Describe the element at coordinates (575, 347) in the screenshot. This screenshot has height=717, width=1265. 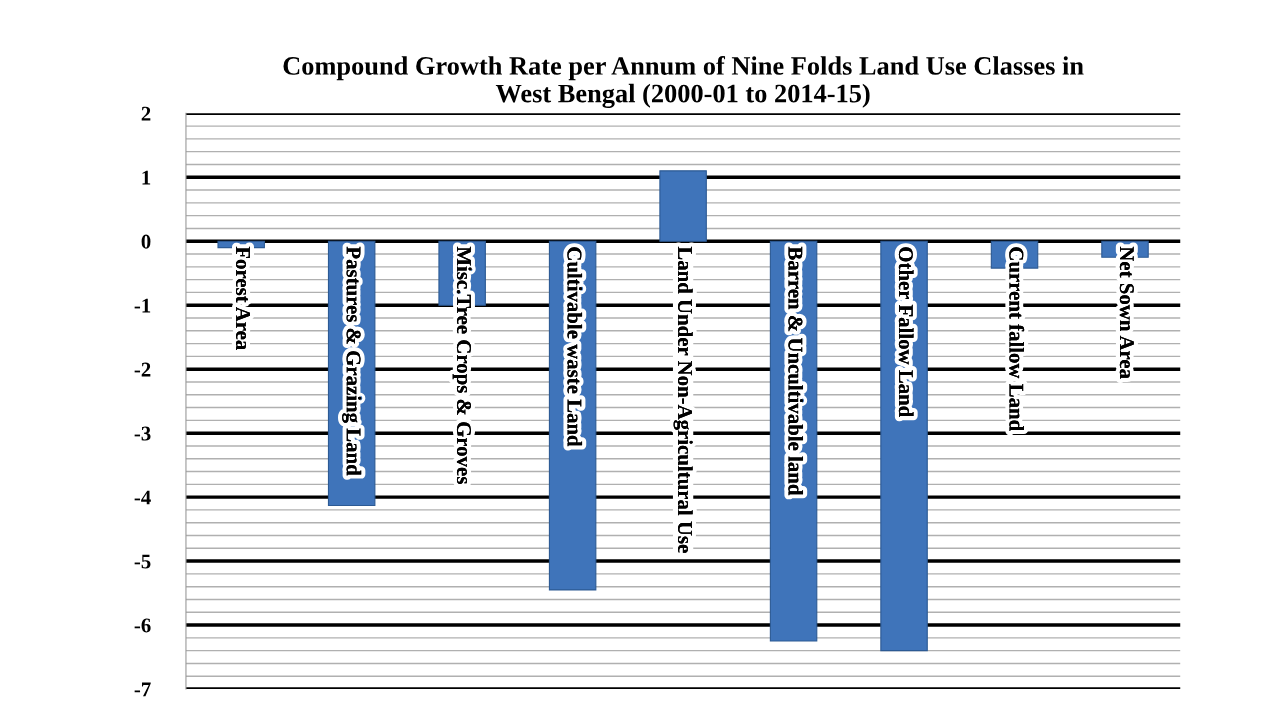
I see `x-tick-label: Cultivable waste Land` at that location.